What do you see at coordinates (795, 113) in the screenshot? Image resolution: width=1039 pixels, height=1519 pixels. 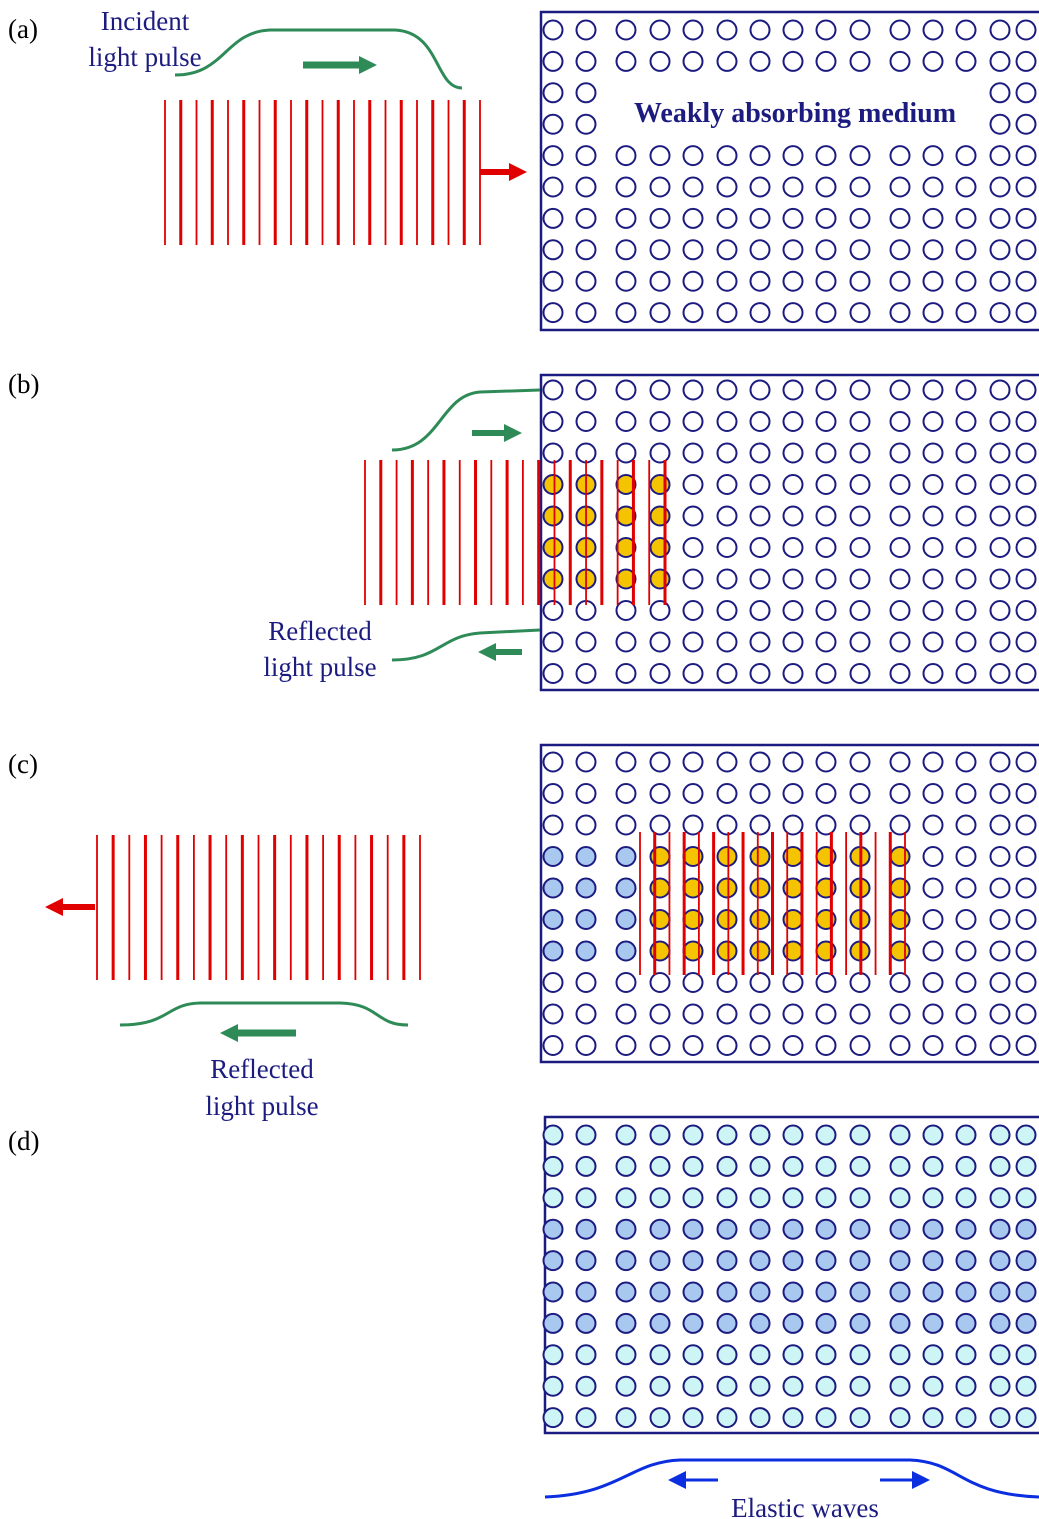 I see `medium-label: Weakly absorbing medium` at bounding box center [795, 113].